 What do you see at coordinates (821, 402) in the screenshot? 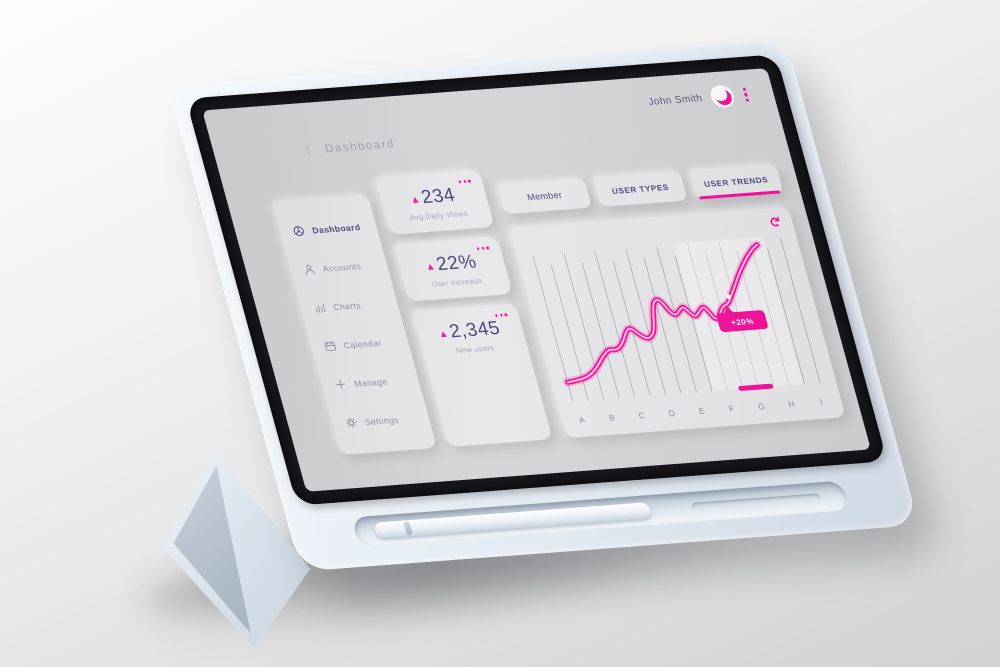
I see `x-axis-label: I` at bounding box center [821, 402].